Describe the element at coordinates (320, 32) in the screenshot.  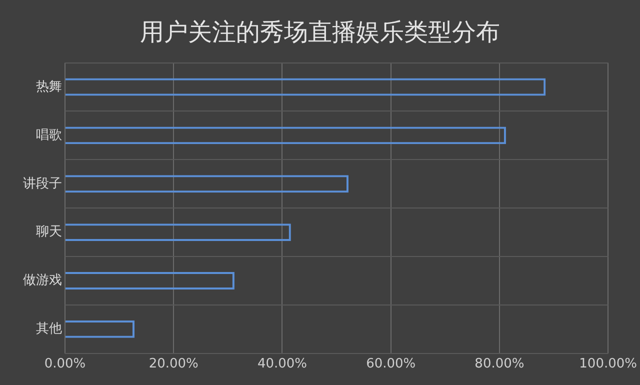
I see `chart-title: 用户关注的秀场直播娱乐类型分布` at that location.